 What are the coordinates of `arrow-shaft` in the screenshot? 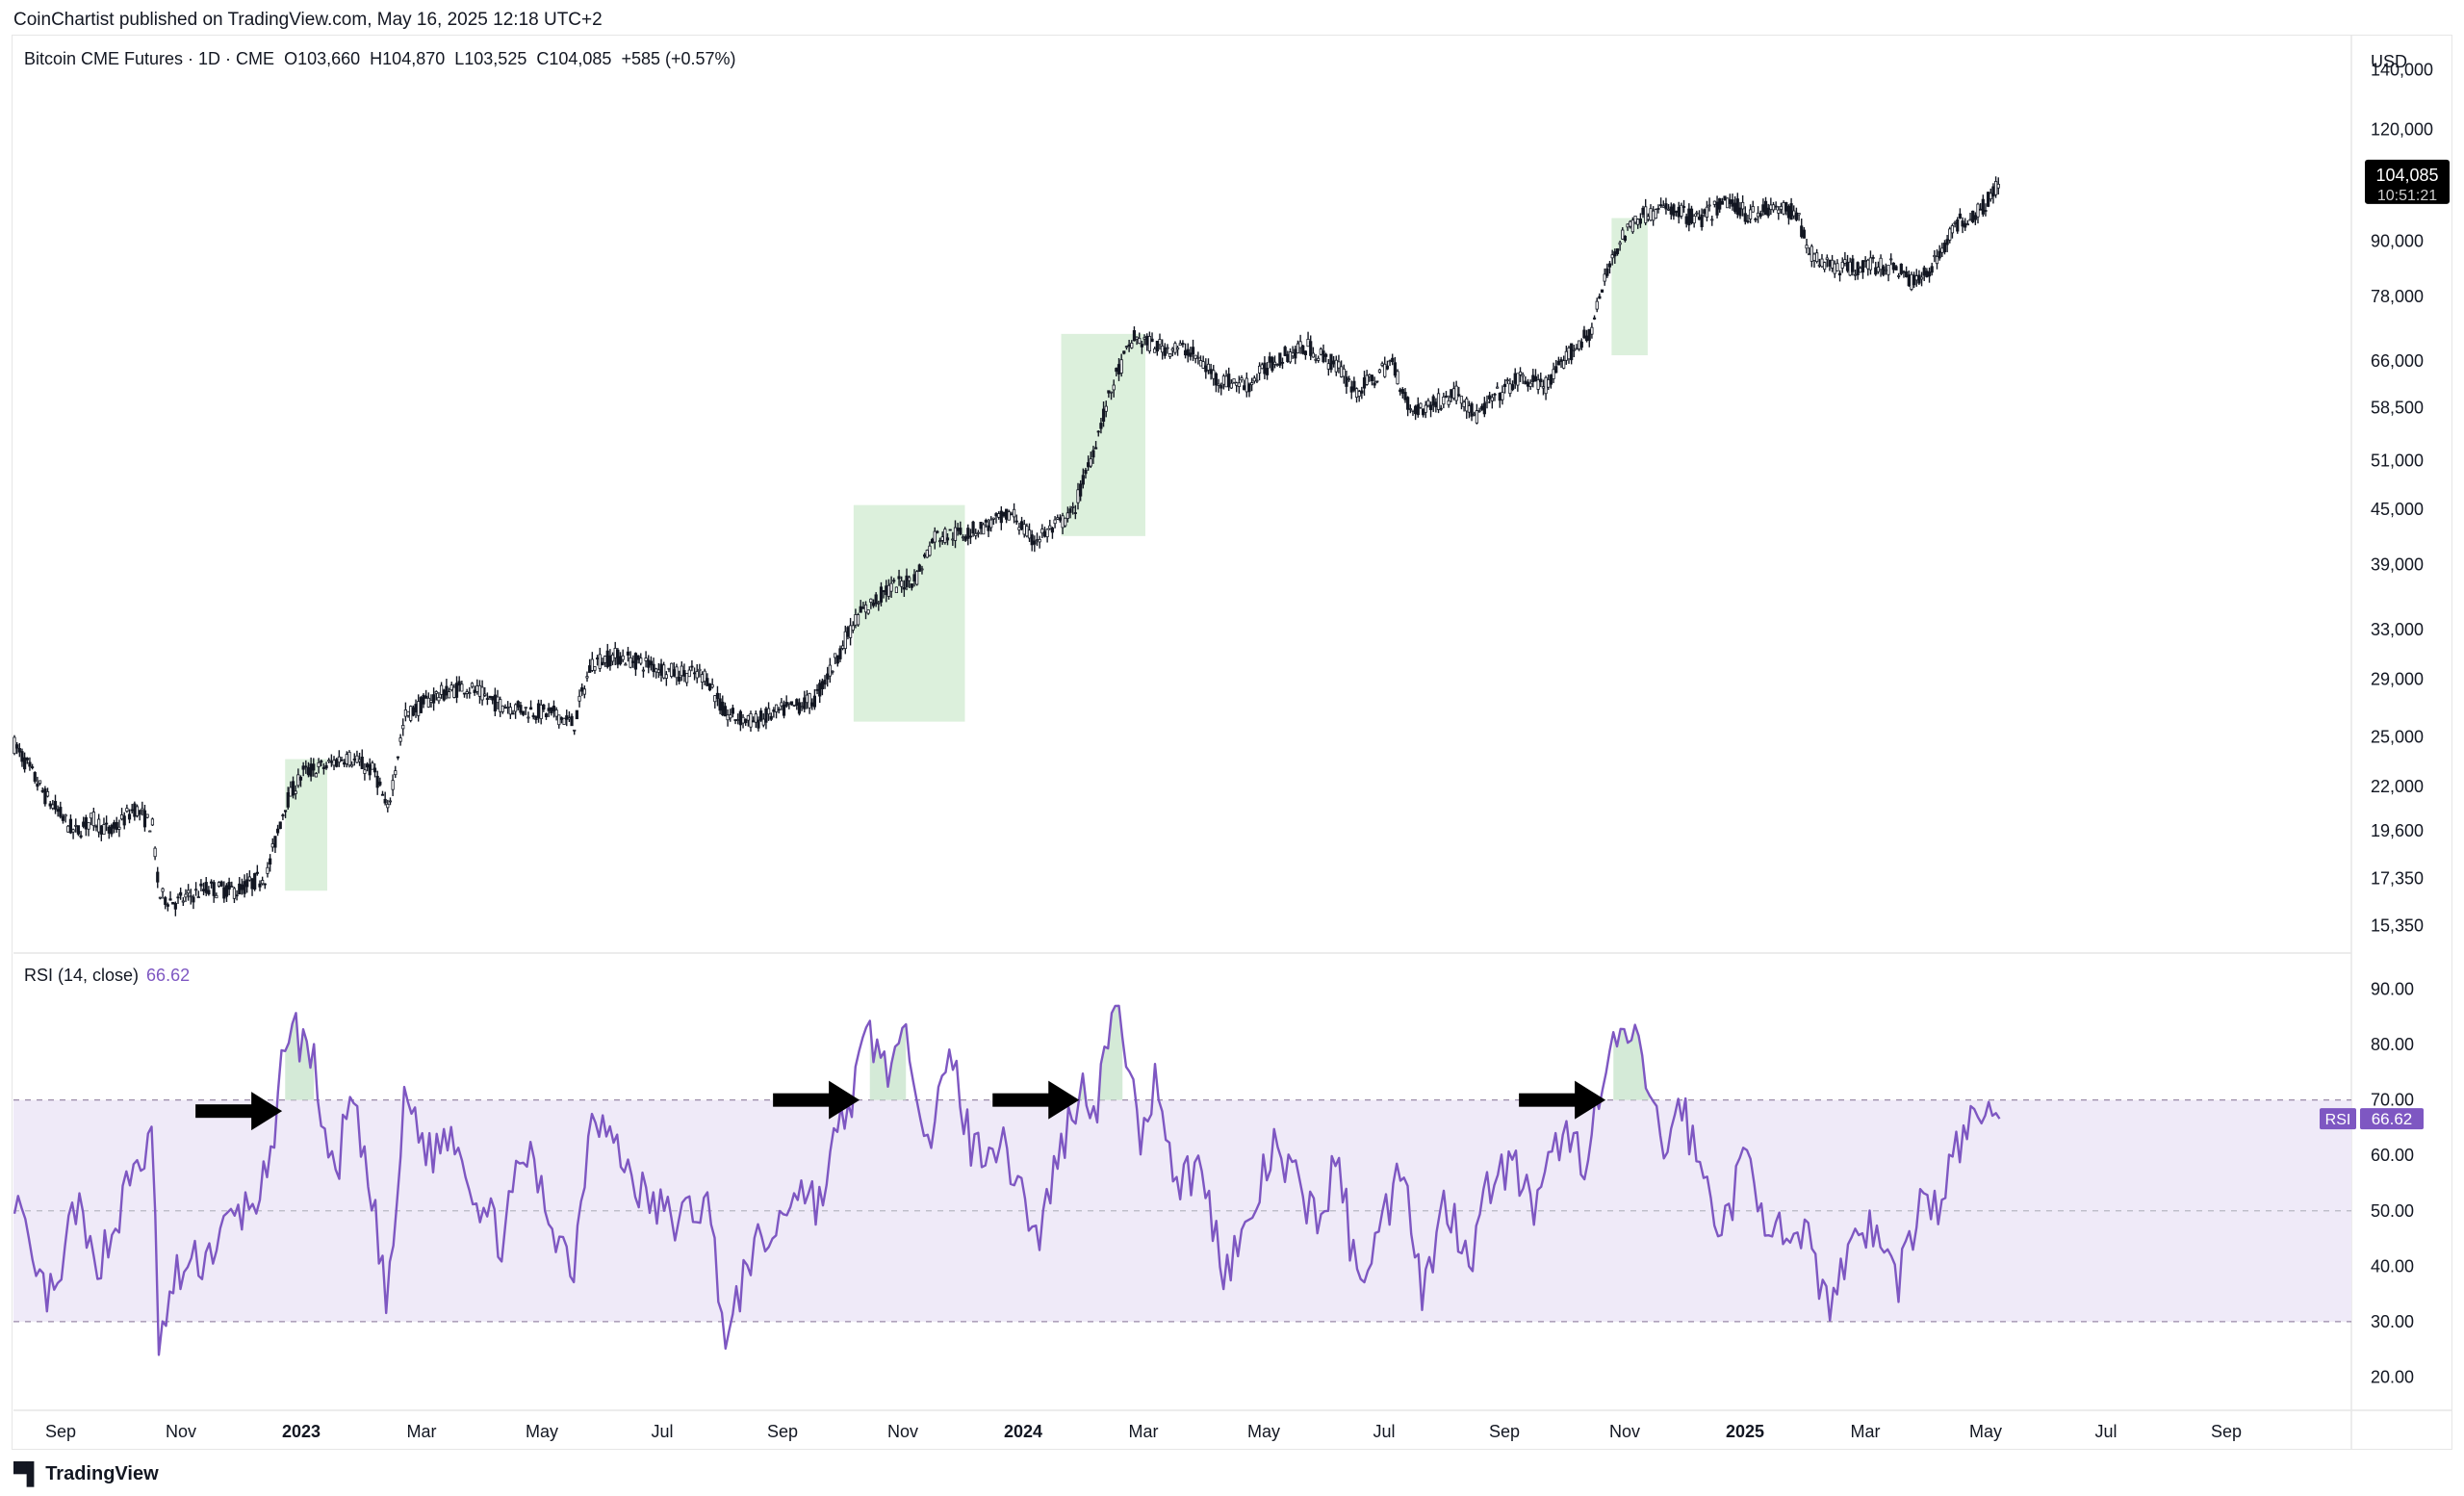 It's located at (1022, 1100).